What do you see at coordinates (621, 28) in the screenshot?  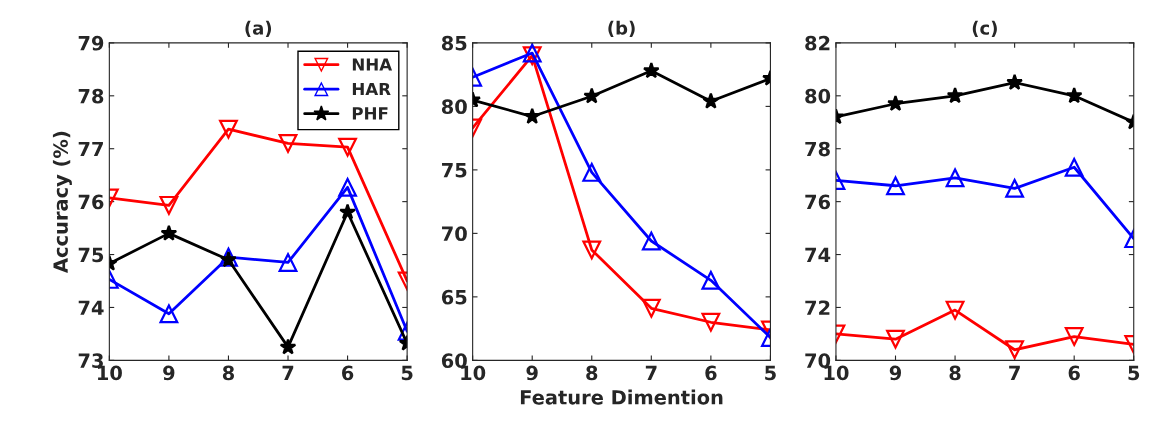 I see `chart-title: (b)` at bounding box center [621, 28].